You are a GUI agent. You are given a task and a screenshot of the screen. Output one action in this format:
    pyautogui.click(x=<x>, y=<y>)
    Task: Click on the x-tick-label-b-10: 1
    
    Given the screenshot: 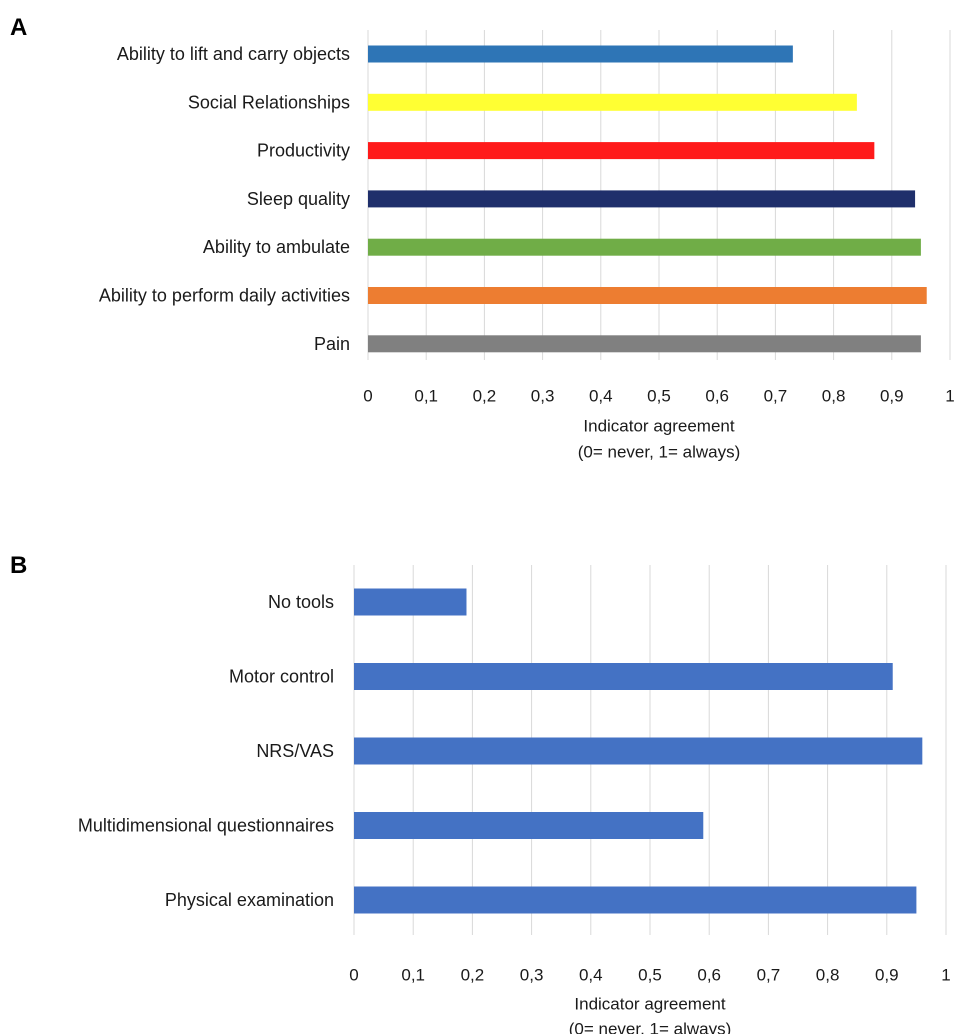 What is the action you would take?
    pyautogui.click(x=945, y=975)
    